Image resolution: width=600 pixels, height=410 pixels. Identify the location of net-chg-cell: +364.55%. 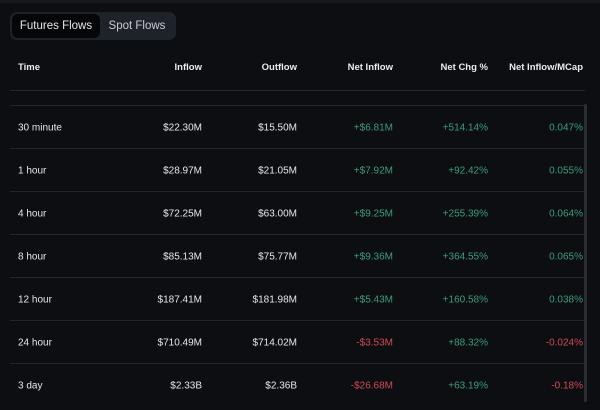
(465, 256).